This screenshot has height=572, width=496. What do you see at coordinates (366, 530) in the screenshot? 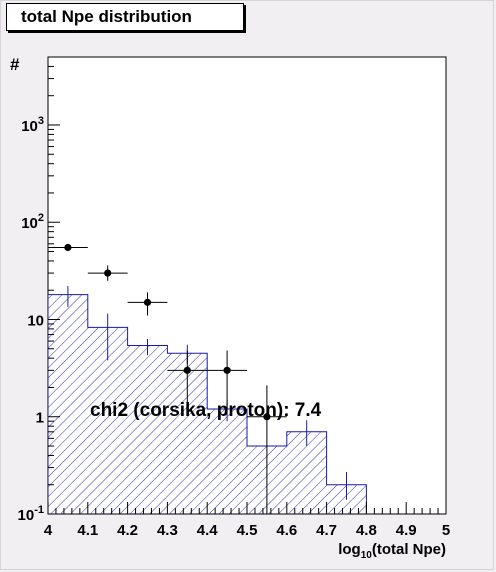
I see `x-tick-label: 4.8` at bounding box center [366, 530].